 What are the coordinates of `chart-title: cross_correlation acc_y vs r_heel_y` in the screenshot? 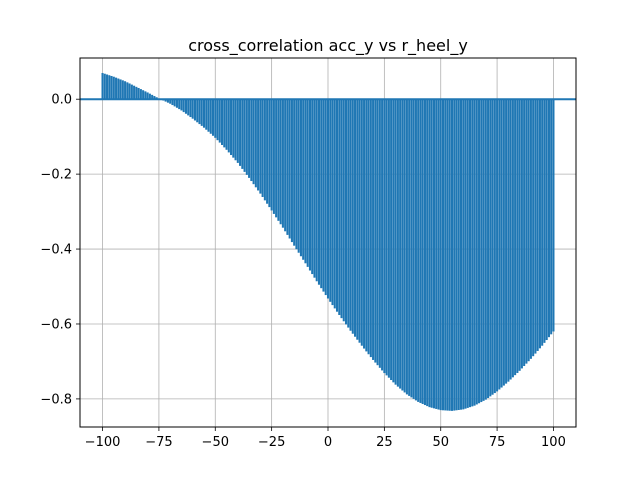 It's located at (328, 46).